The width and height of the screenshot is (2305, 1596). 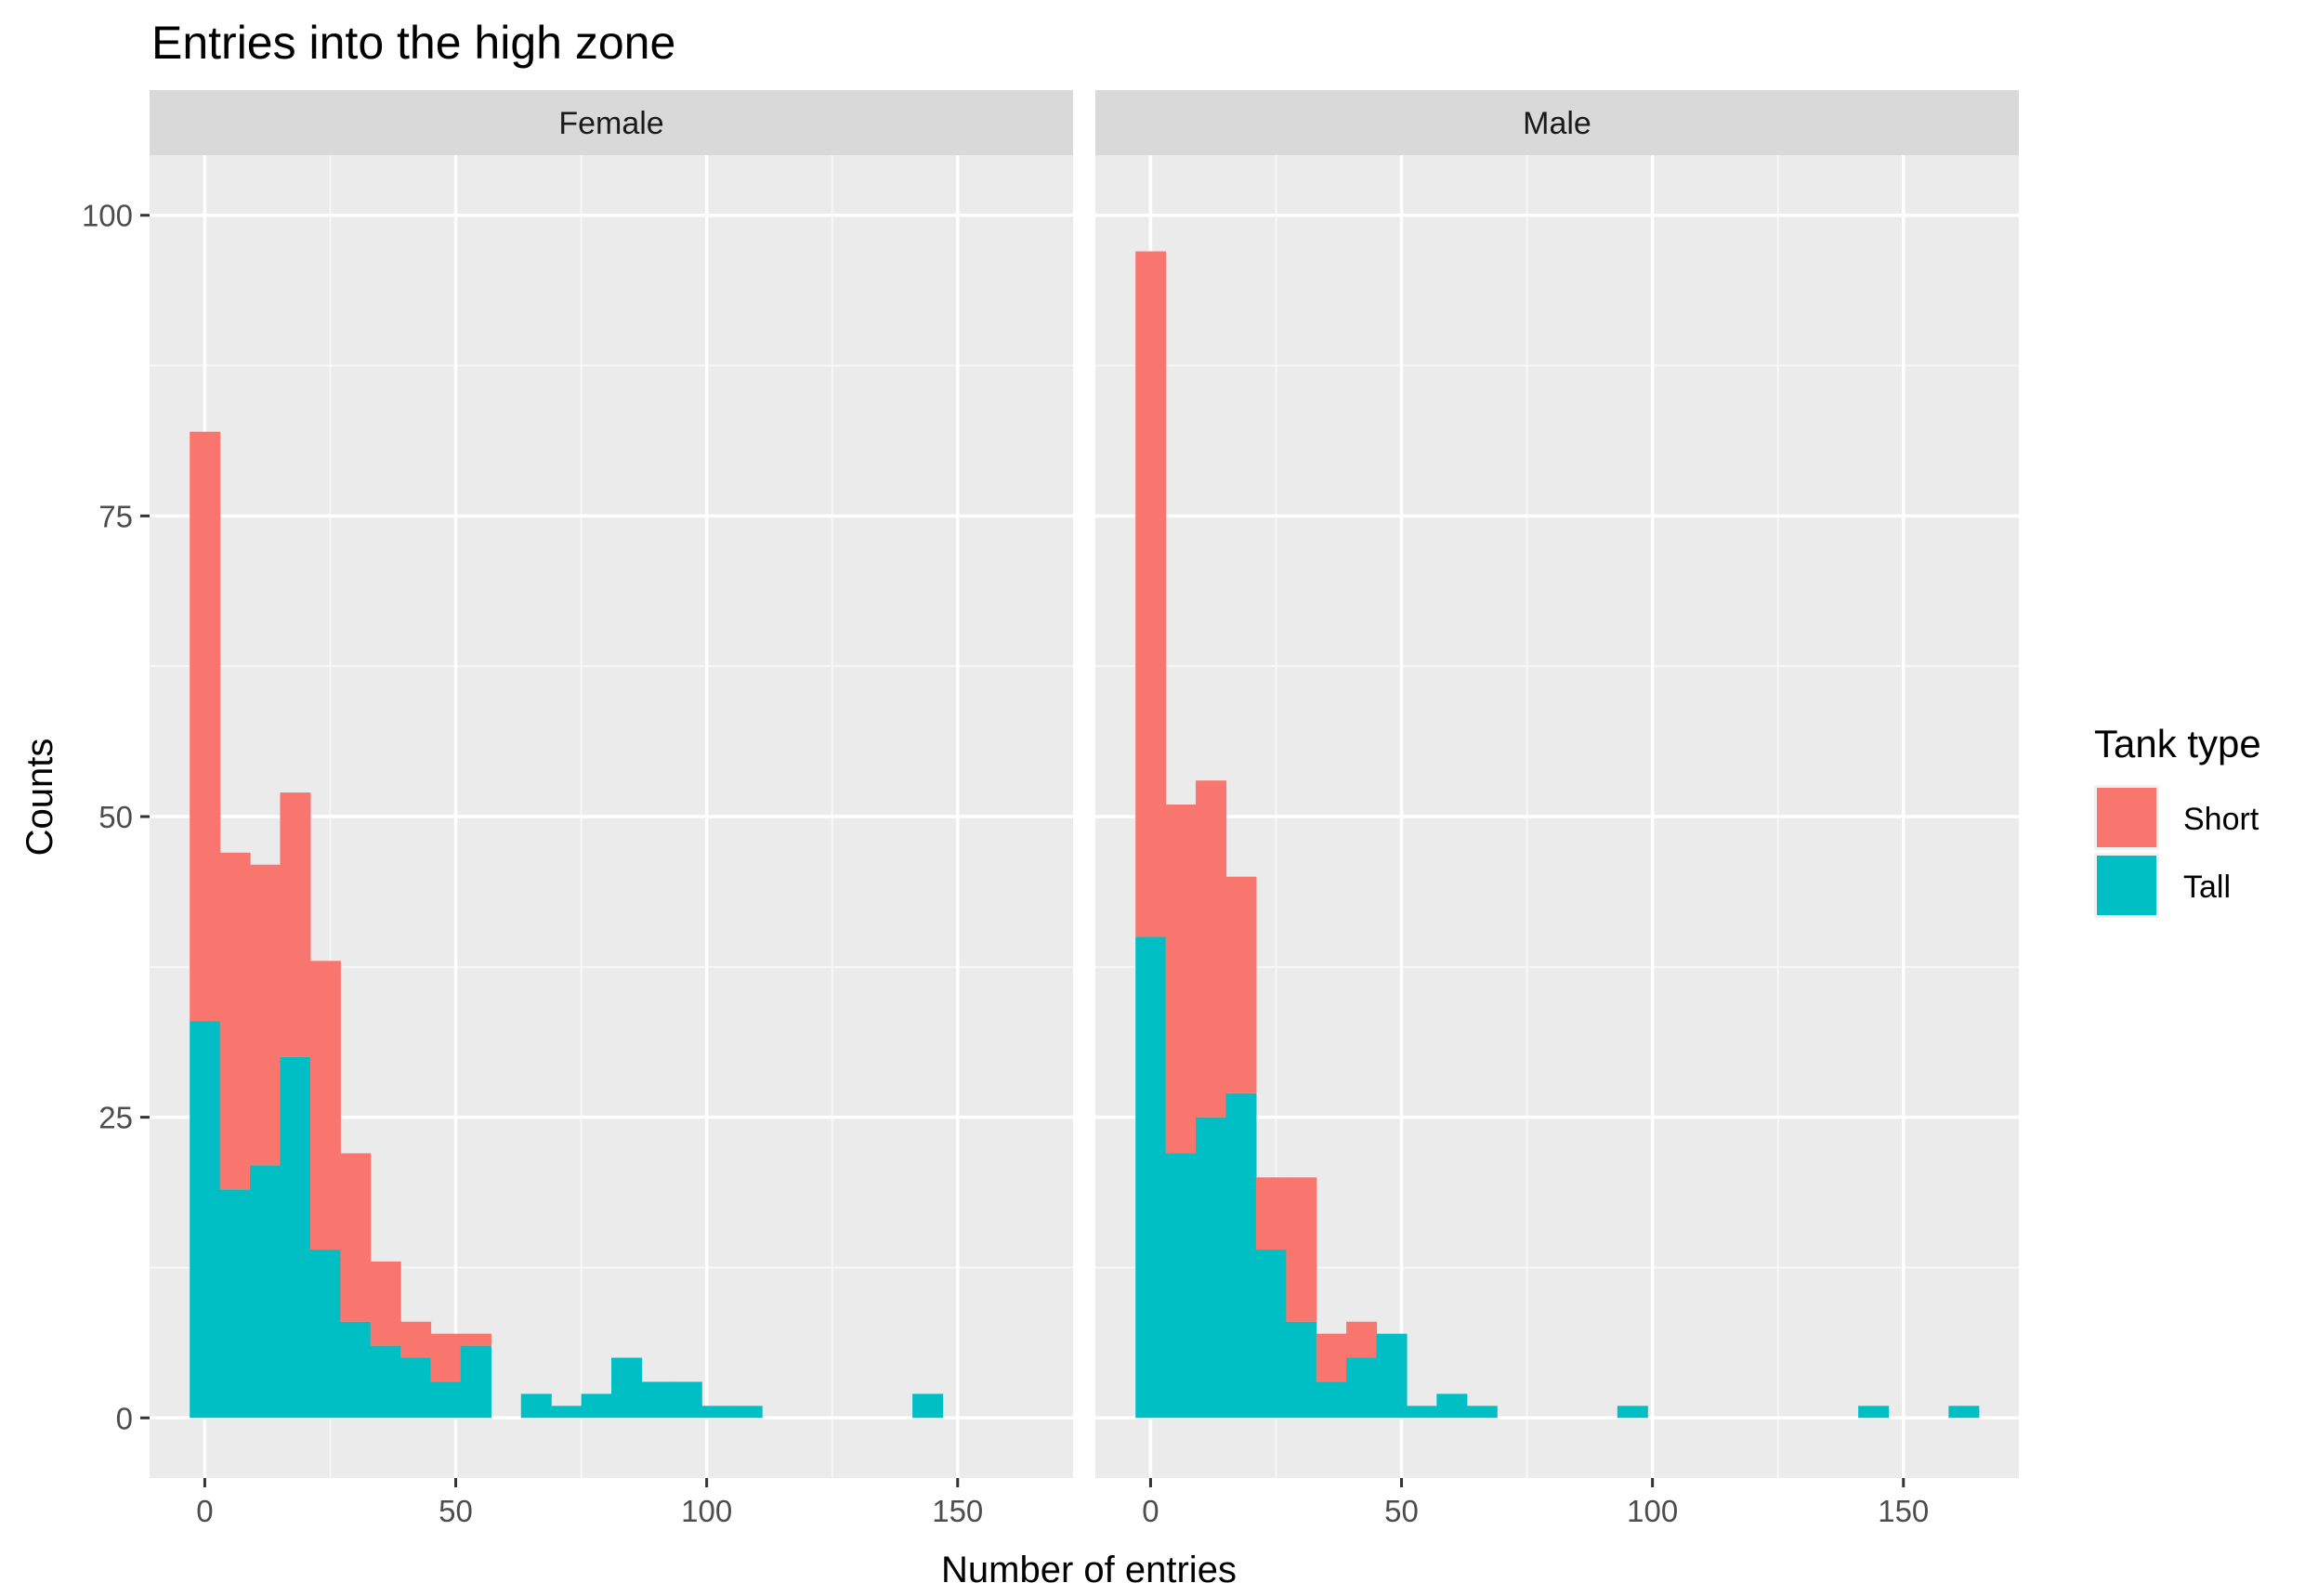 I want to click on chart-title: Entries into the high zone, so click(x=413, y=43).